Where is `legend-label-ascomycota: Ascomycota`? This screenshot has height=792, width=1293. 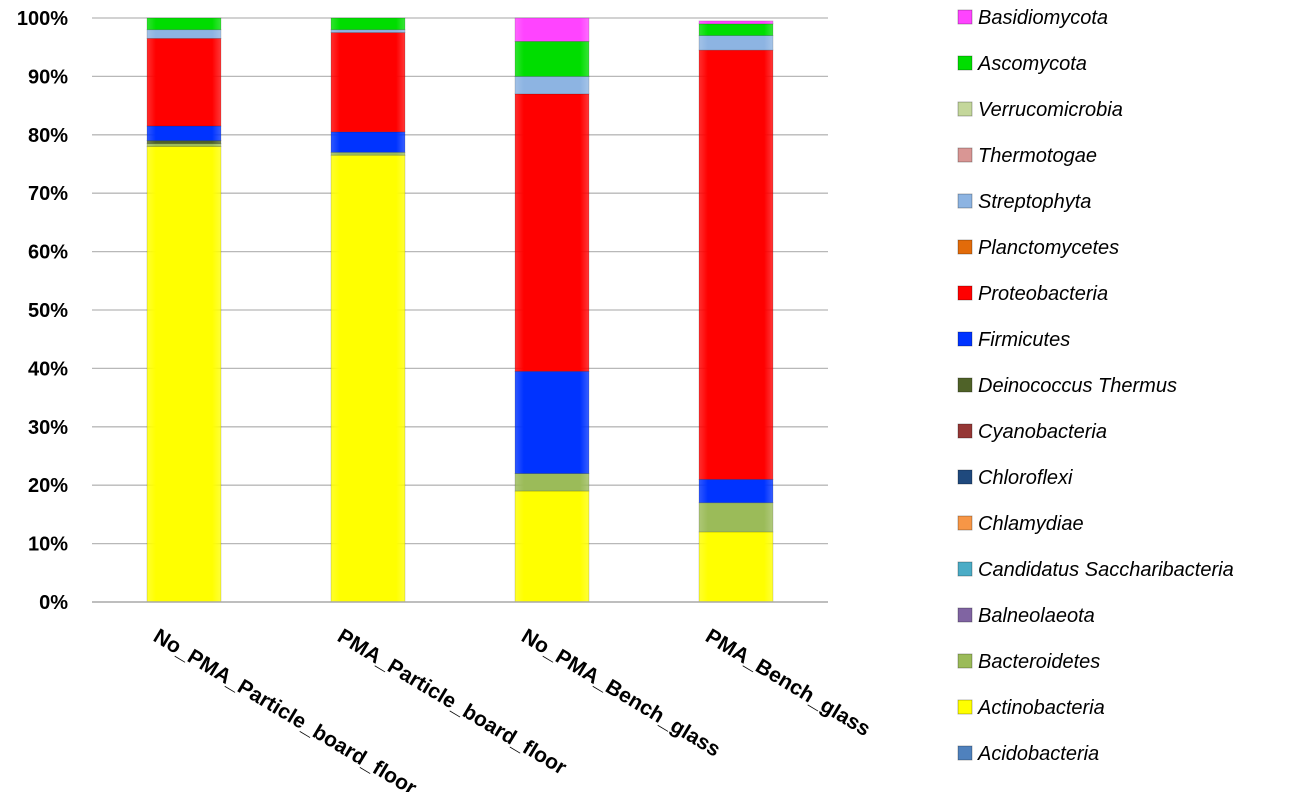 legend-label-ascomycota: Ascomycota is located at coordinates (1032, 64).